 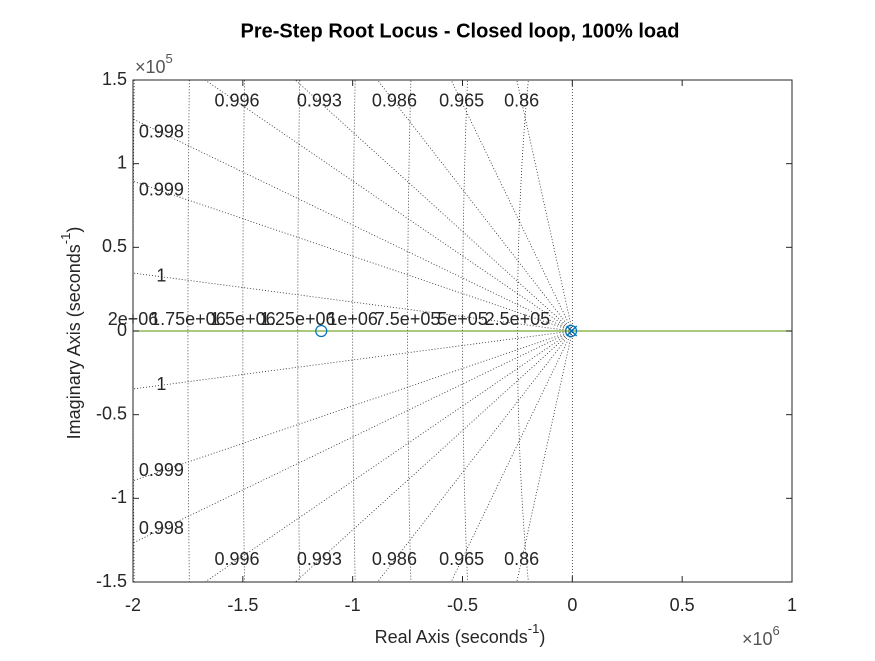 What do you see at coordinates (122, 162) in the screenshot?
I see `y-tick-label: 1` at bounding box center [122, 162].